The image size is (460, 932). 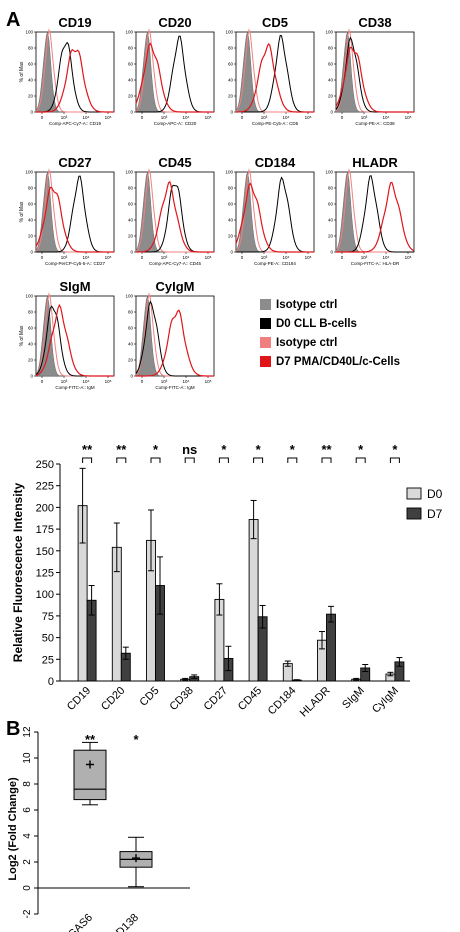 What do you see at coordinates (435, 494) in the screenshot?
I see `bar-legend-label: D0` at bounding box center [435, 494].